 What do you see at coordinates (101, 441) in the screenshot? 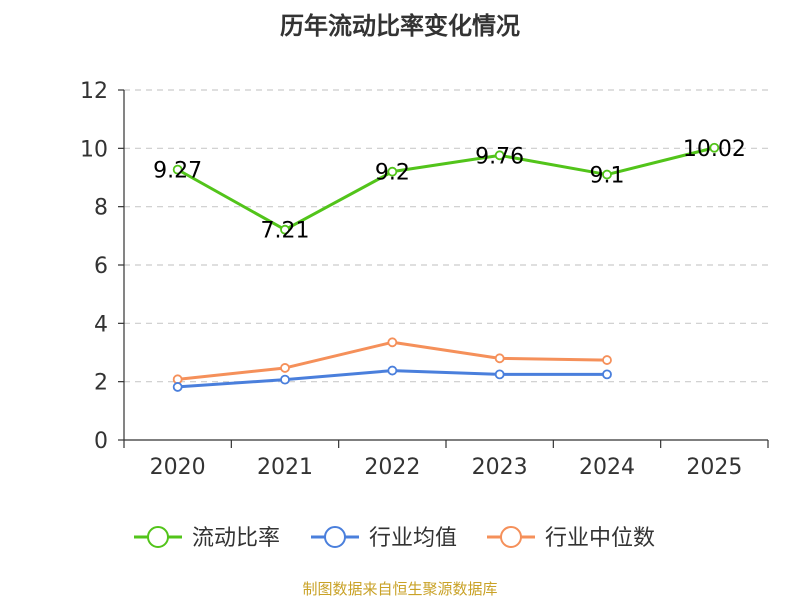
I see `y-tick-label: 0` at bounding box center [101, 441].